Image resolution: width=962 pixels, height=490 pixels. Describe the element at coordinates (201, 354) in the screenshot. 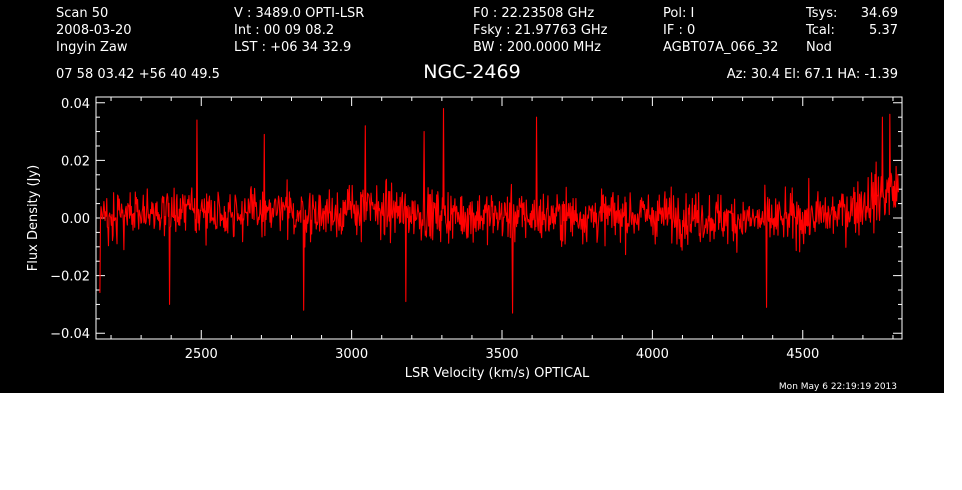

I see `x-tick-label: 2500` at that location.